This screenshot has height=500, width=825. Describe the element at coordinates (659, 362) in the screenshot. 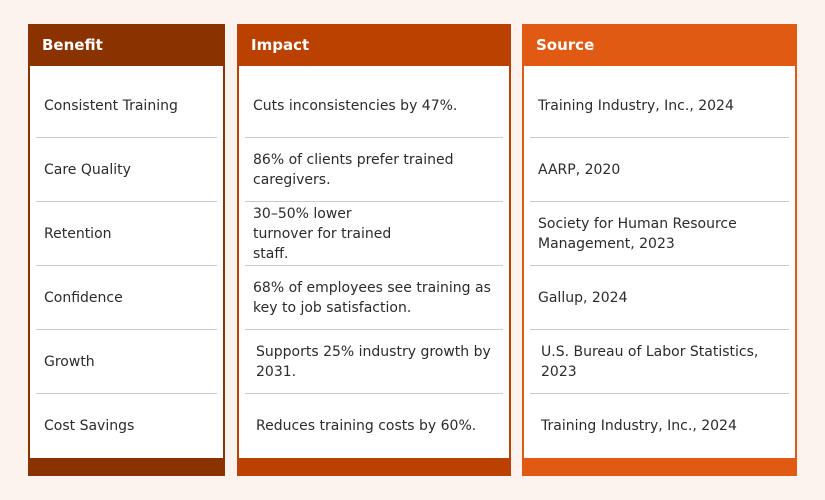

I see `source-cell: U.S. Bureau of Labor Statistics, 2023` at that location.